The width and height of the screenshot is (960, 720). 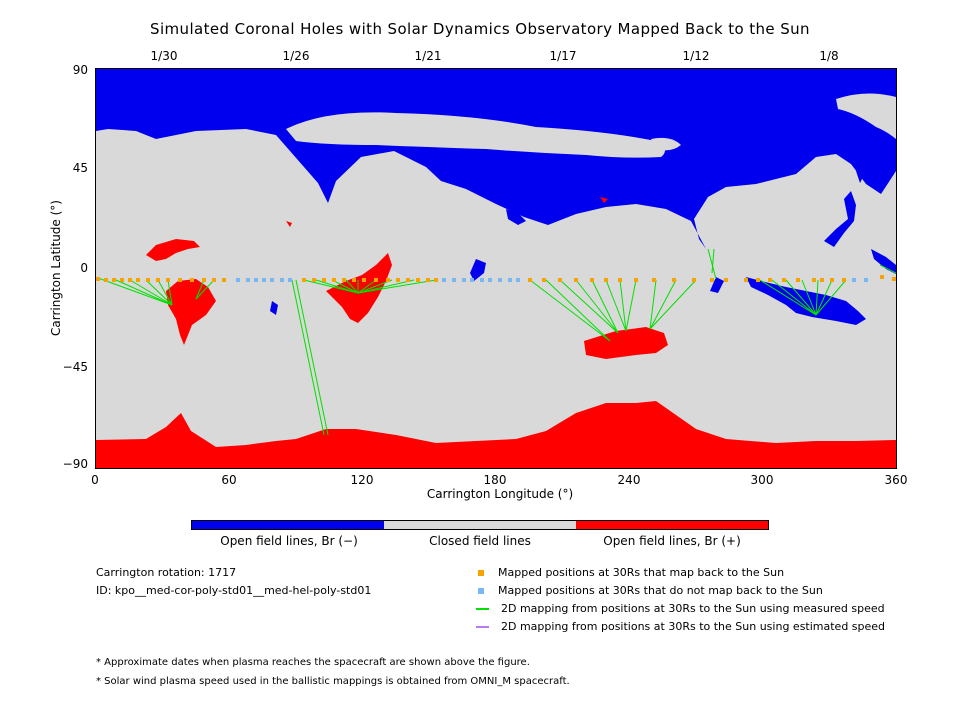 I want to click on unmapped-positions, so click(x=552, y=280).